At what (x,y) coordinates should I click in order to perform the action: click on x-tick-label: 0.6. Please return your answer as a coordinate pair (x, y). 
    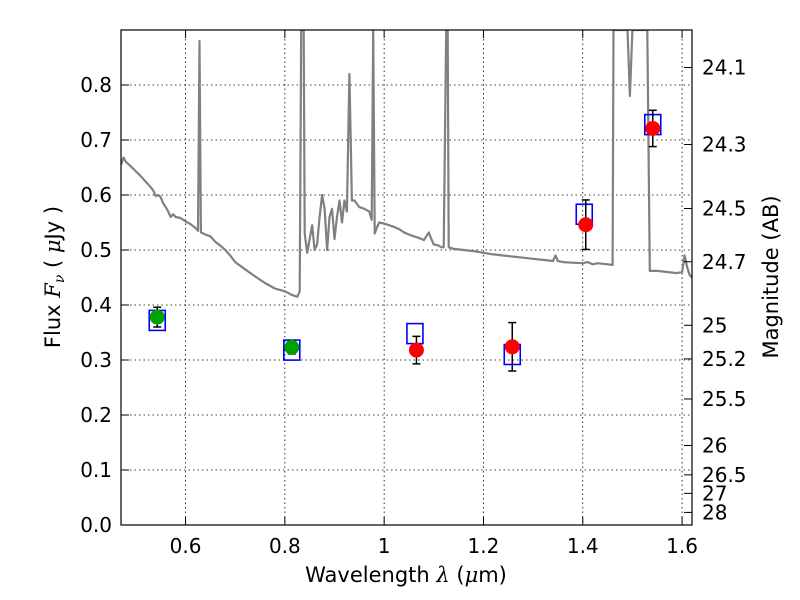
    Looking at the image, I should click on (186, 546).